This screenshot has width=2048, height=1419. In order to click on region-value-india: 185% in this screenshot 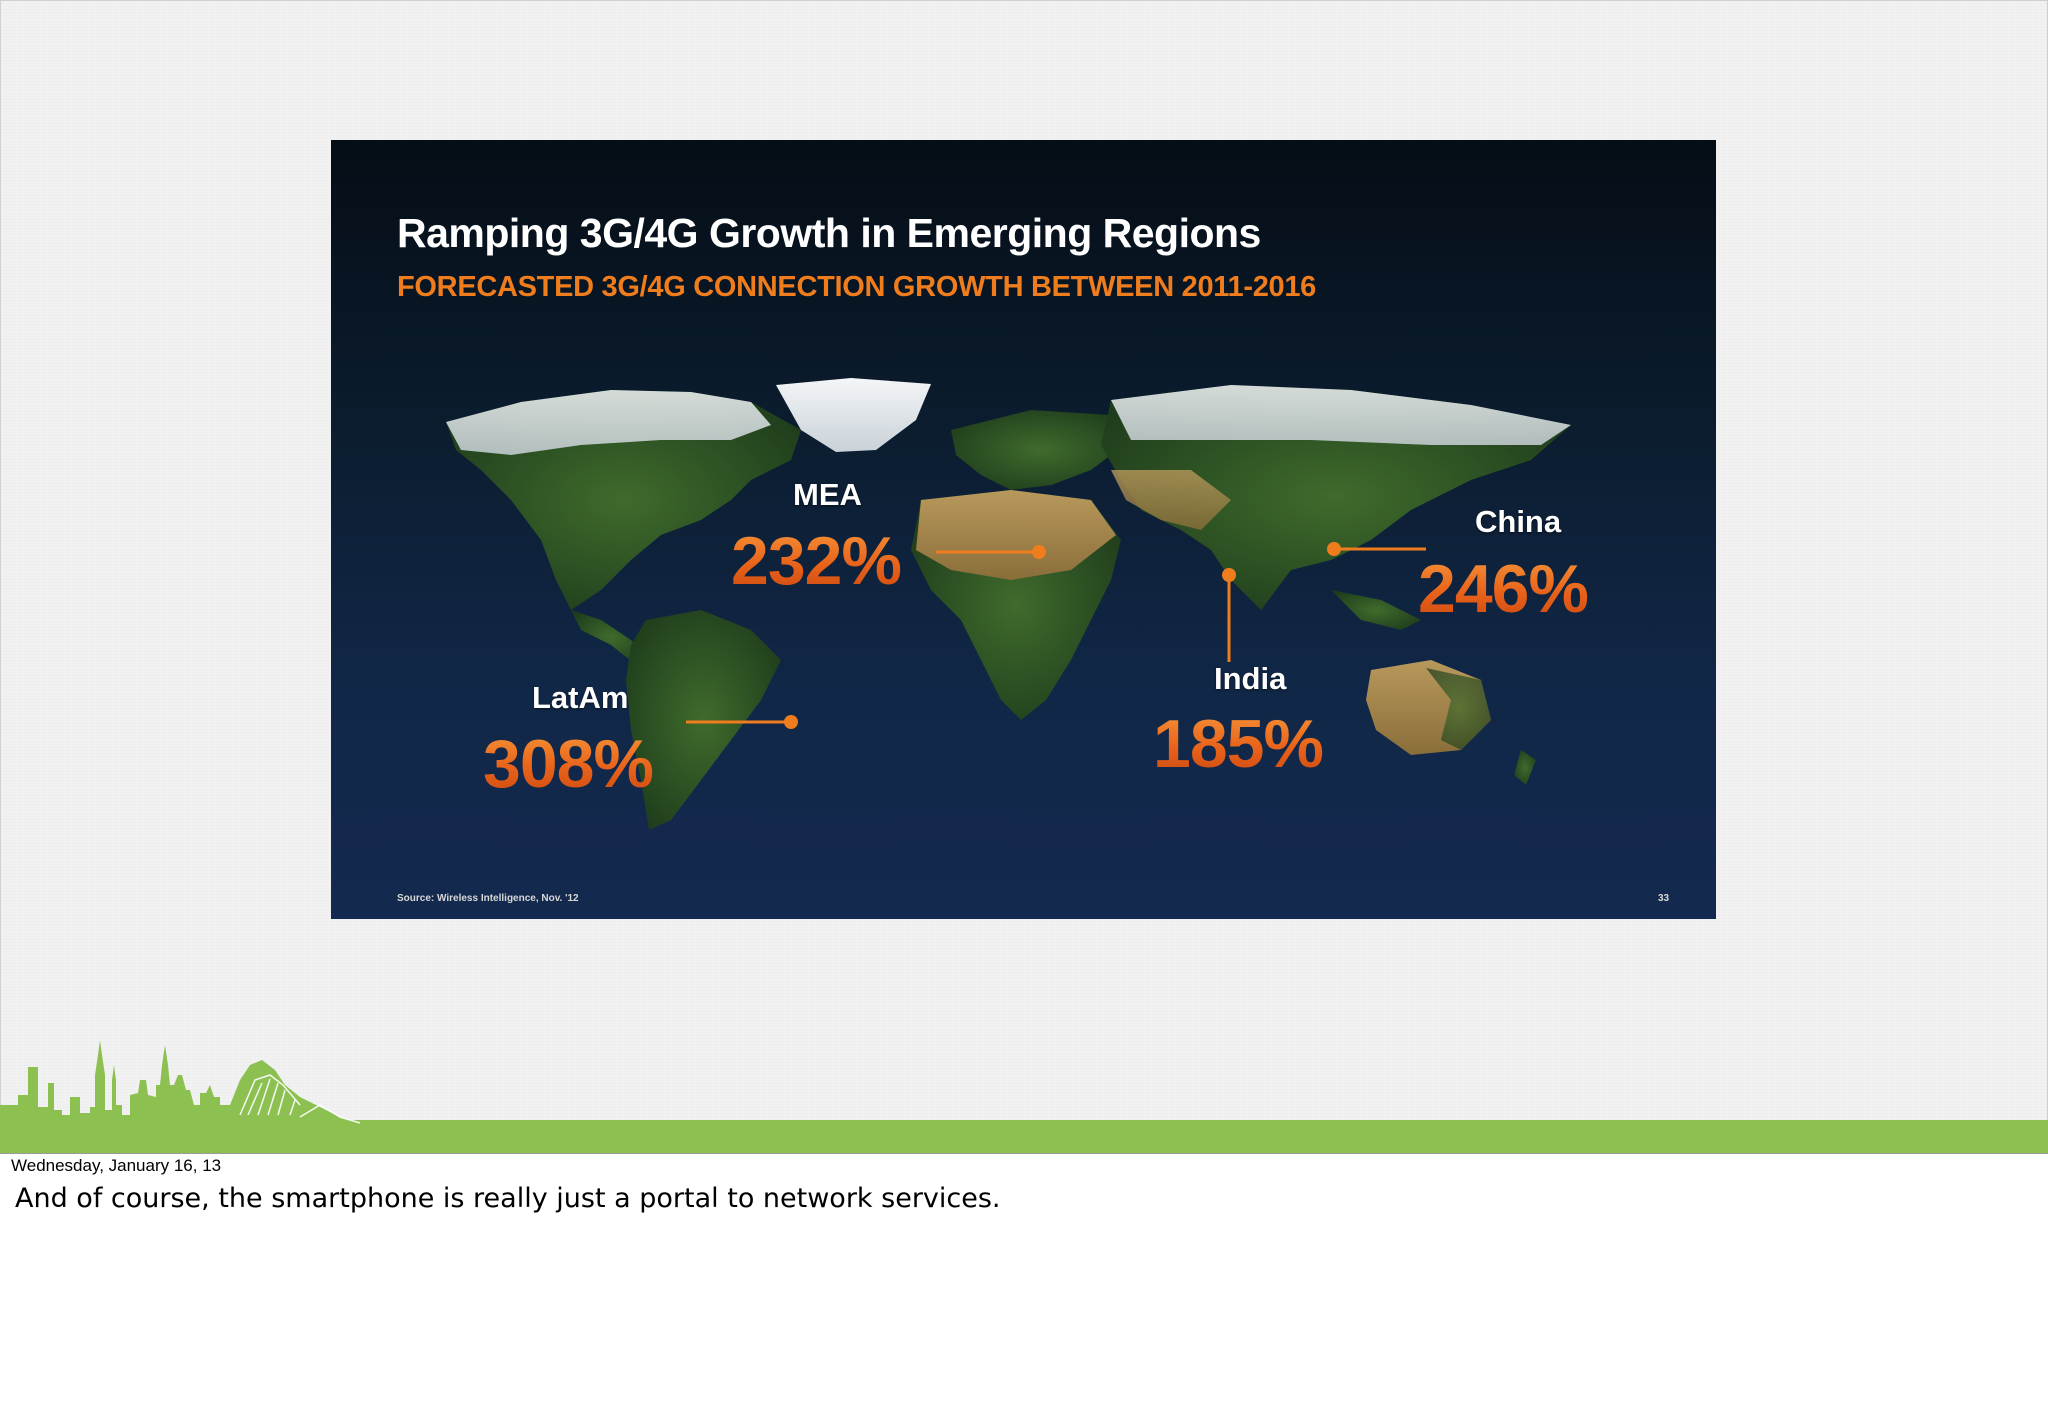, I will do `click(1238, 744)`.